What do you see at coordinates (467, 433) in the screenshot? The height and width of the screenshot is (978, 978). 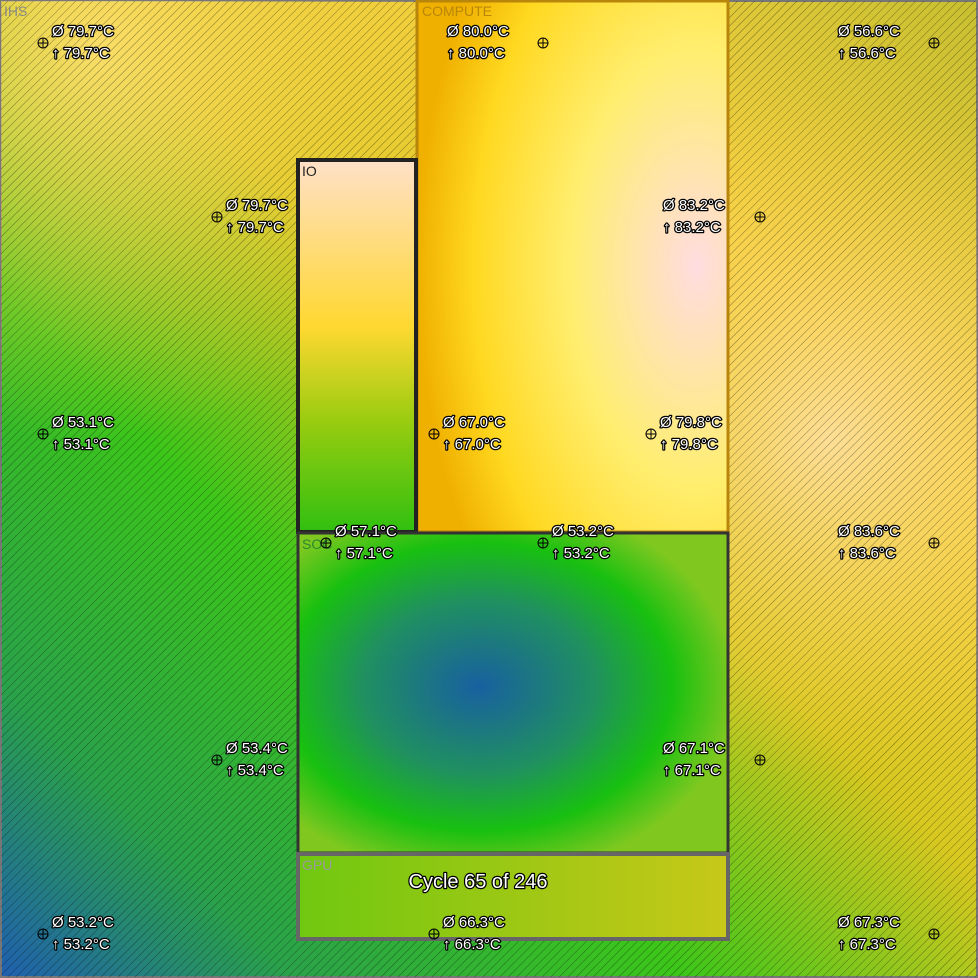 I see `sensor: Ø 67.0°C ↑ 67.0°C` at bounding box center [467, 433].